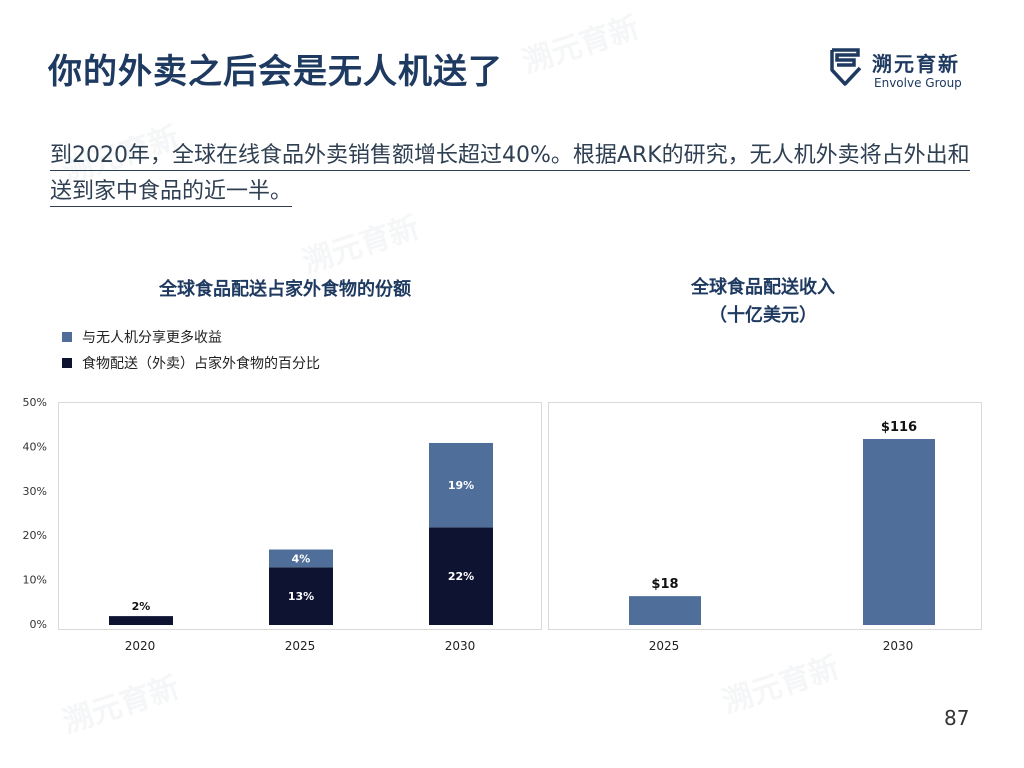 Image resolution: width=1024 pixels, height=768 pixels. What do you see at coordinates (275, 72) in the screenshot?
I see `page-title: 你的外卖之后会是无人机送了` at bounding box center [275, 72].